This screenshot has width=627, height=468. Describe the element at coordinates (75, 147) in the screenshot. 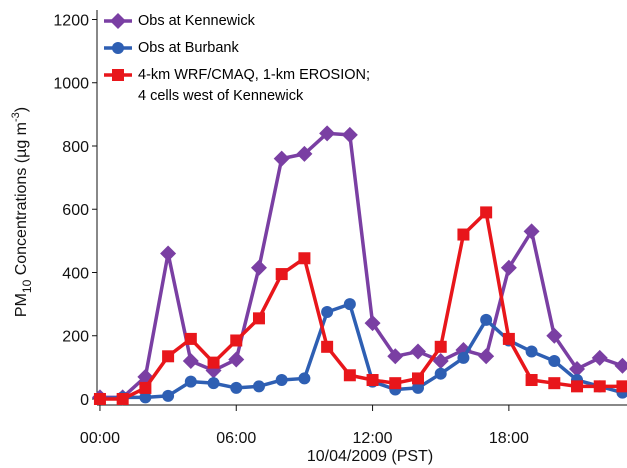

I see `y-tick-label: 800` at that location.